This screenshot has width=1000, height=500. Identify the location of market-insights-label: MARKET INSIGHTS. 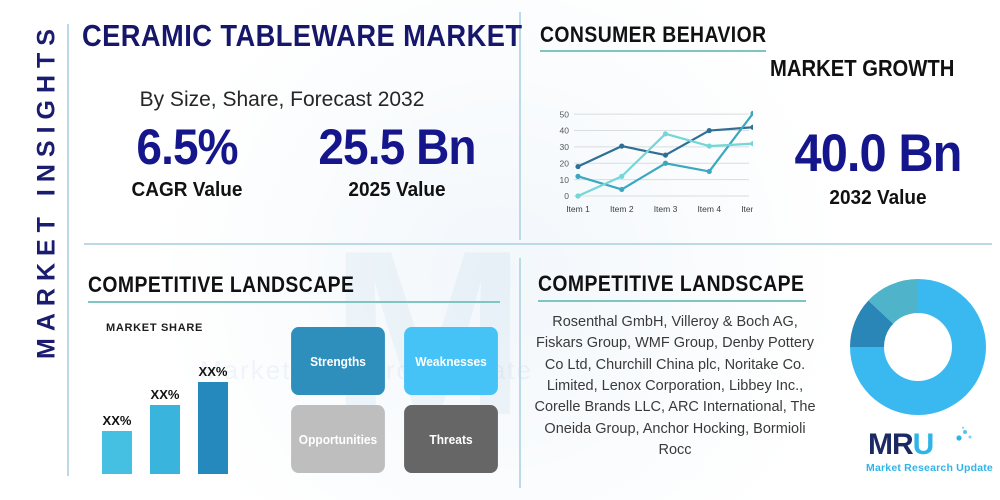
(46, 190).